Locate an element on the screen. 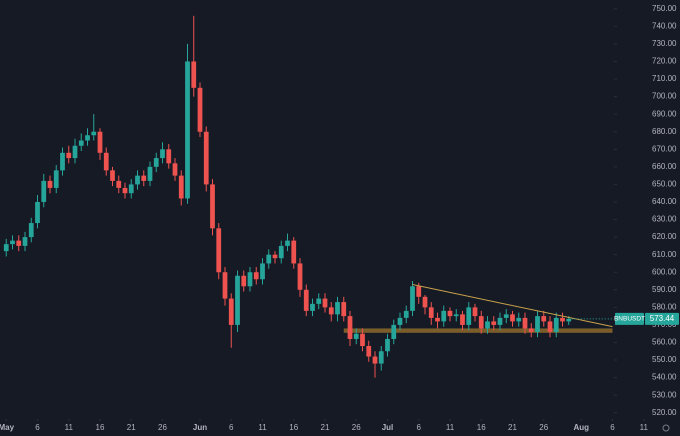 Image resolution: width=680 pixels, height=436 pixels. y-tick-label: 520.00 is located at coordinates (664, 412).